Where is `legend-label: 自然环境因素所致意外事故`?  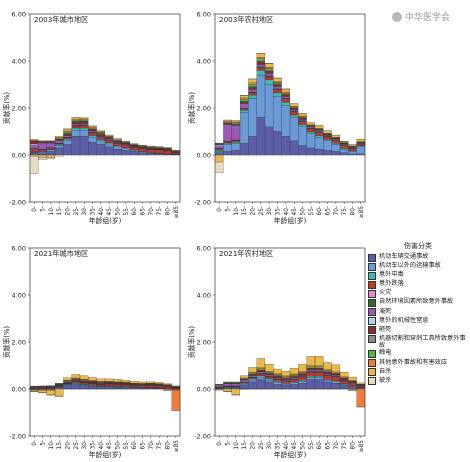 legend-label: 自然环境因素所致意外事故 is located at coordinates (416, 302).